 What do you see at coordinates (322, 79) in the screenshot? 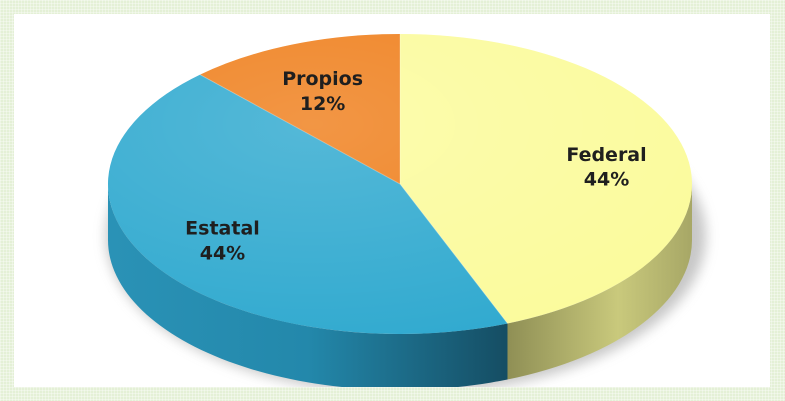
I see `slice-name-propios: Propios` at bounding box center [322, 79].